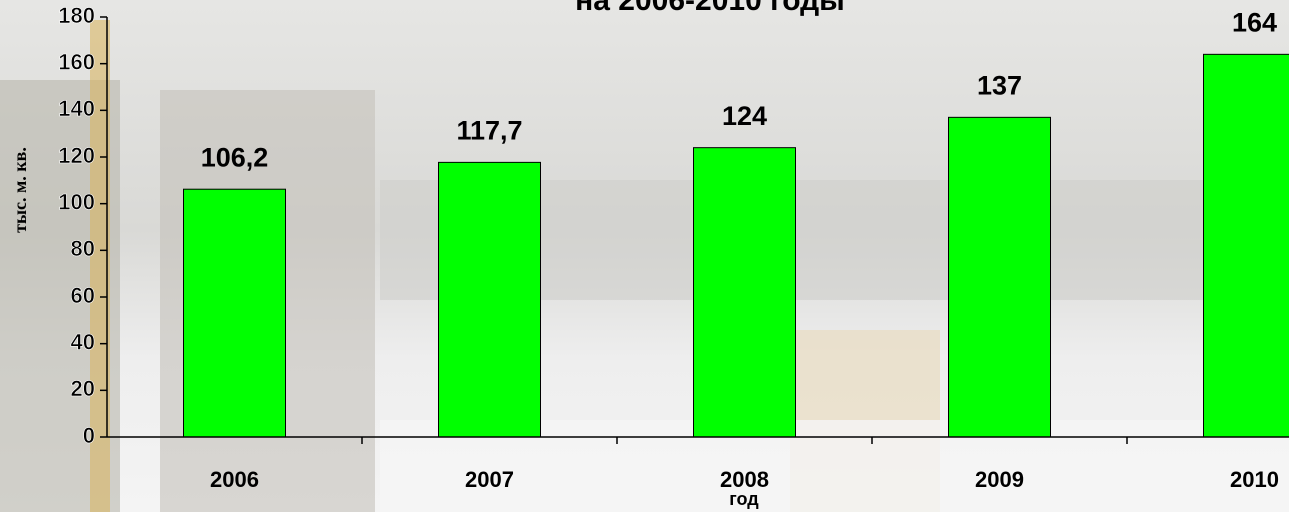  What do you see at coordinates (76, 155) in the screenshot?
I see `y-tick-label: 120` at bounding box center [76, 155].